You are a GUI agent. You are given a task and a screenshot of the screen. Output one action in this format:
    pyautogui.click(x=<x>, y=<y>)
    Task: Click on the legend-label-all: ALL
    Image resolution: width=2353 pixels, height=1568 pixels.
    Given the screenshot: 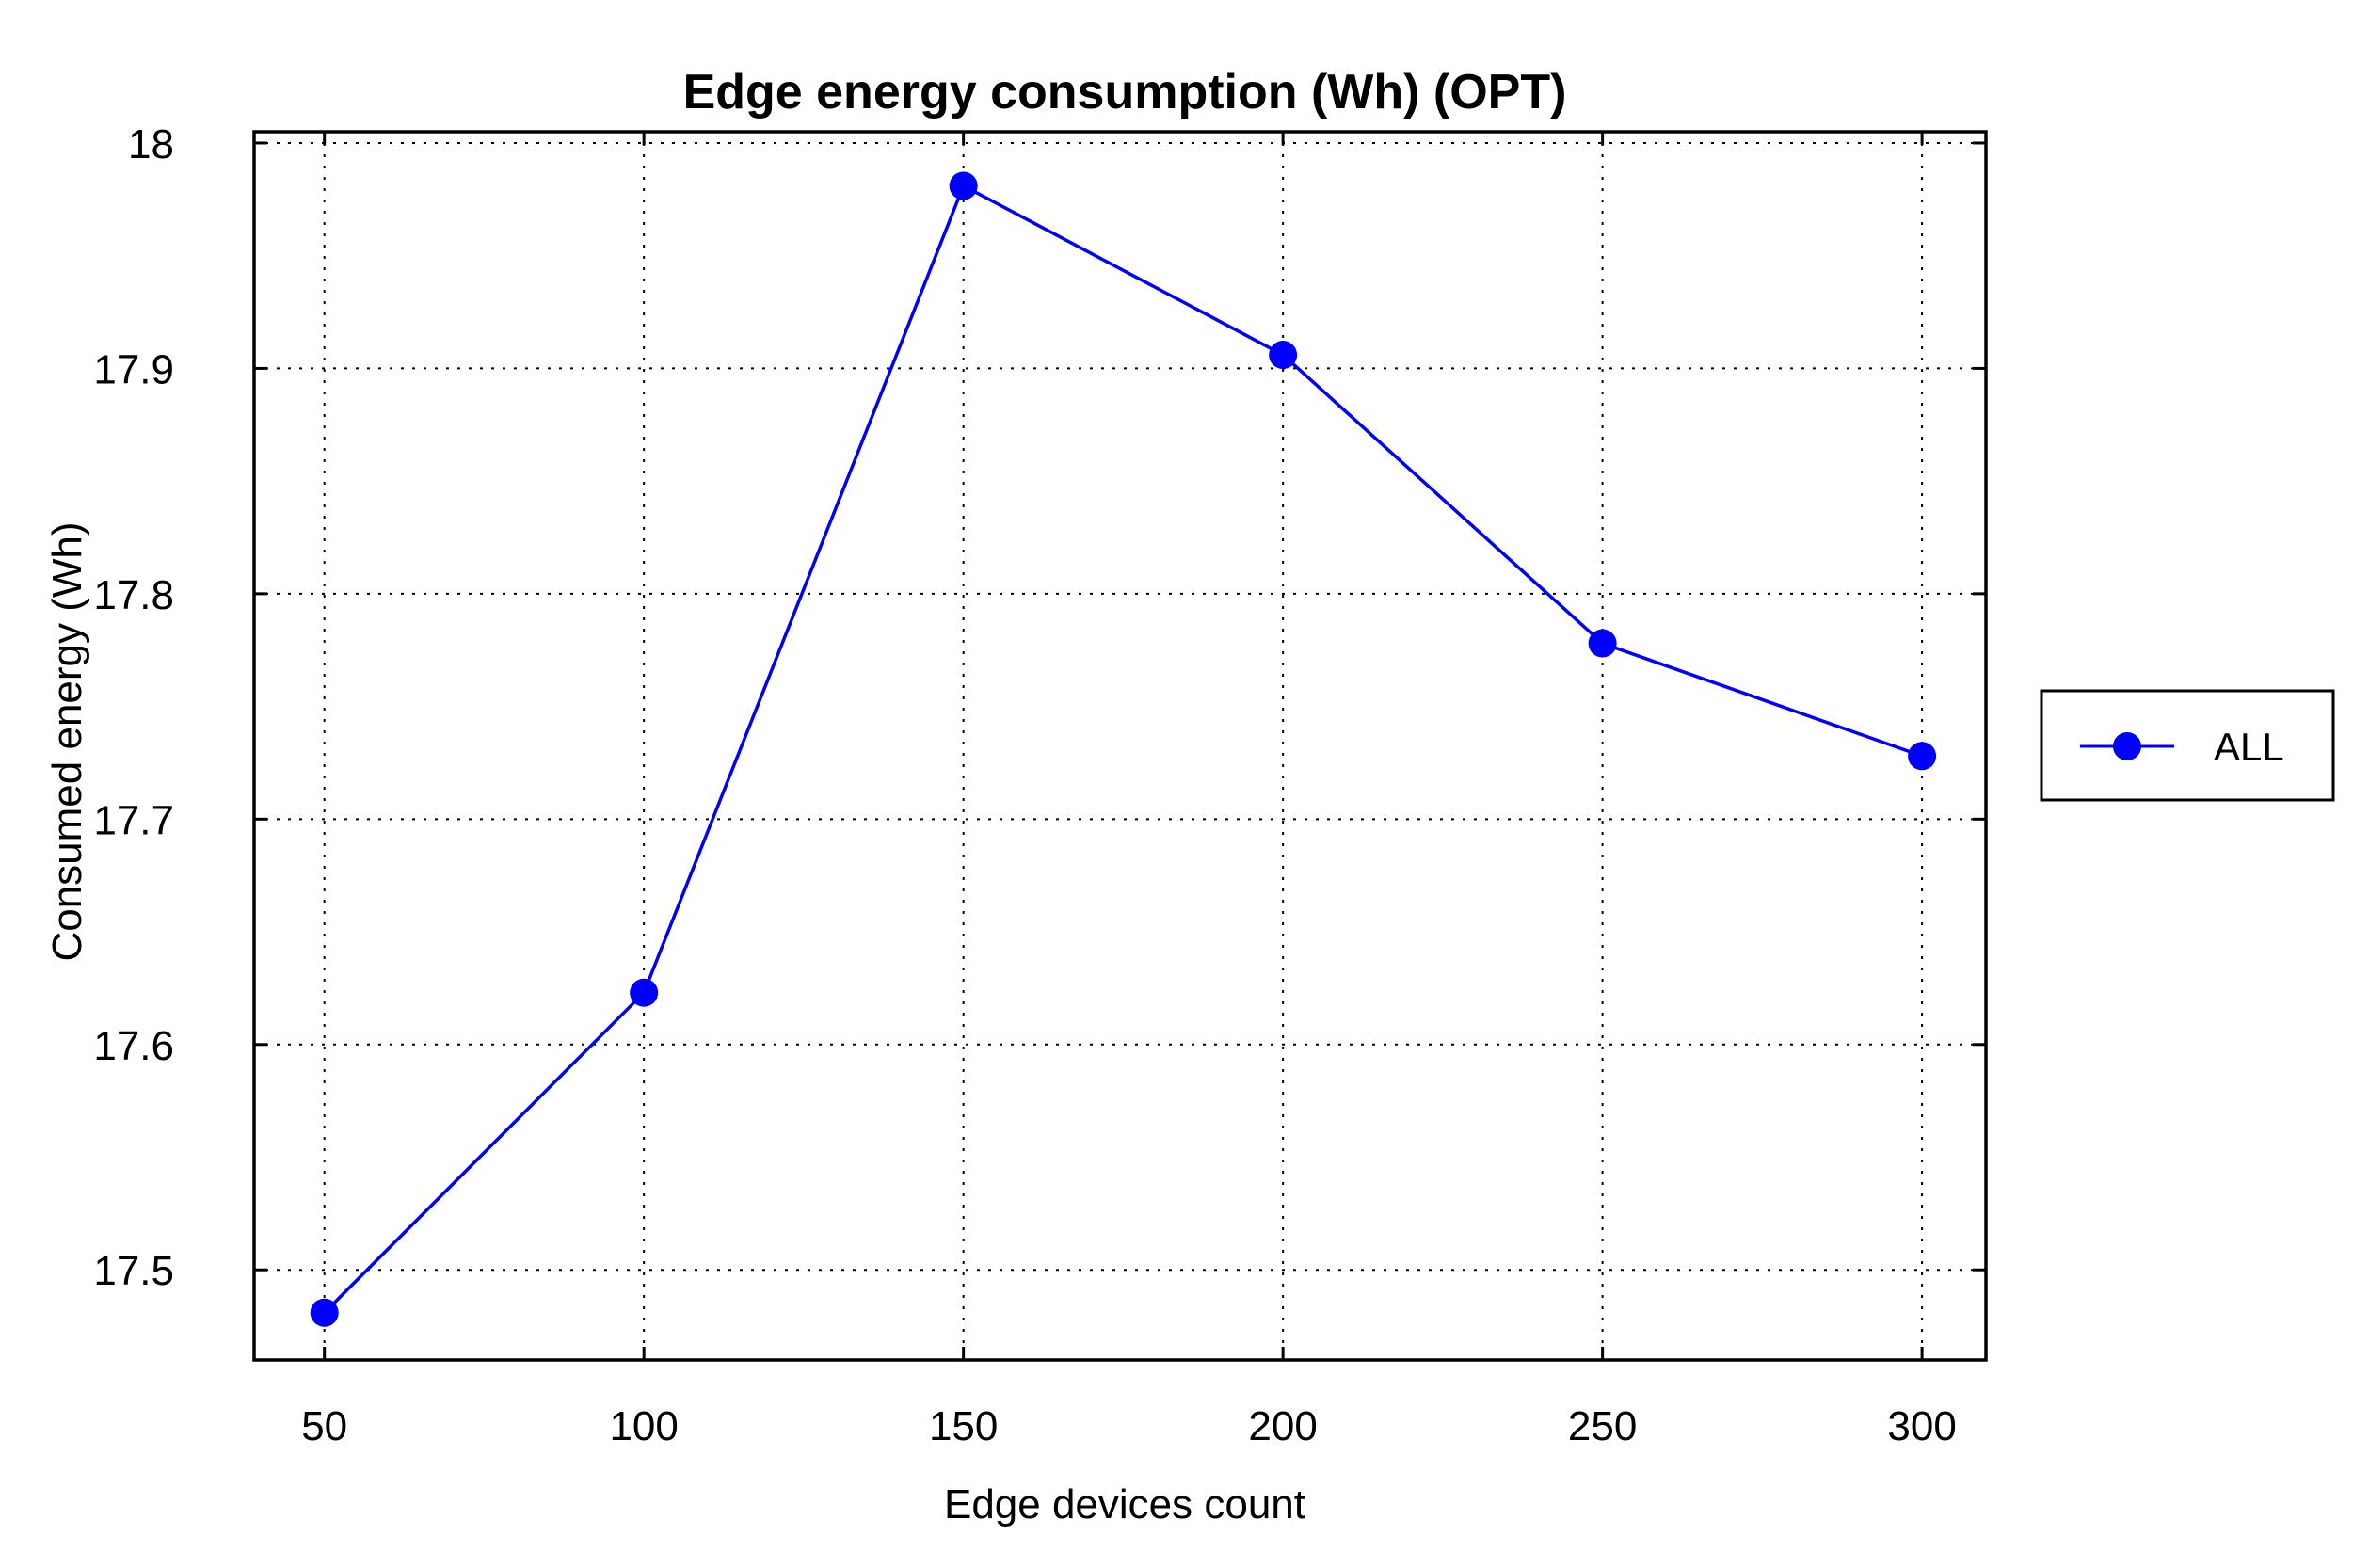 What is the action you would take?
    pyautogui.click(x=2249, y=747)
    